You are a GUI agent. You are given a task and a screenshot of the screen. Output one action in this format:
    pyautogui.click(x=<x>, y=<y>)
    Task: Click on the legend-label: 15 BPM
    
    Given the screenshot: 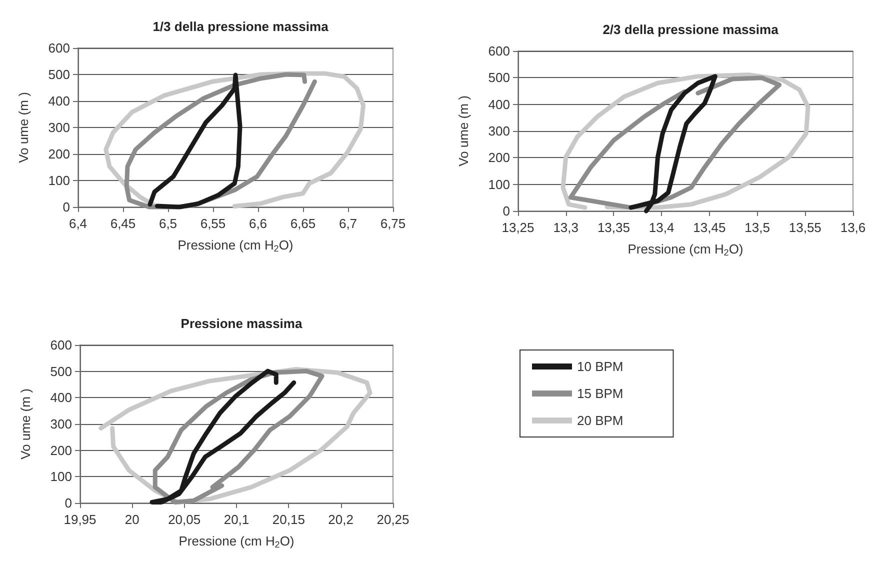 What is the action you would take?
    pyautogui.click(x=600, y=393)
    